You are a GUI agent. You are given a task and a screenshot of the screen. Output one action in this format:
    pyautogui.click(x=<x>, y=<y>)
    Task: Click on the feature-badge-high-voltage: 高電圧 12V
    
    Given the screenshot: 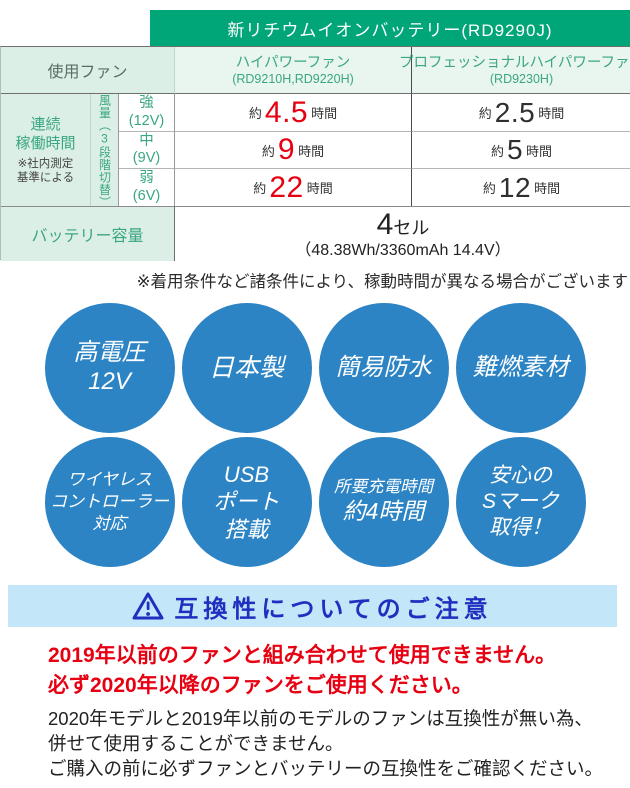 What is the action you would take?
    pyautogui.click(x=109, y=368)
    